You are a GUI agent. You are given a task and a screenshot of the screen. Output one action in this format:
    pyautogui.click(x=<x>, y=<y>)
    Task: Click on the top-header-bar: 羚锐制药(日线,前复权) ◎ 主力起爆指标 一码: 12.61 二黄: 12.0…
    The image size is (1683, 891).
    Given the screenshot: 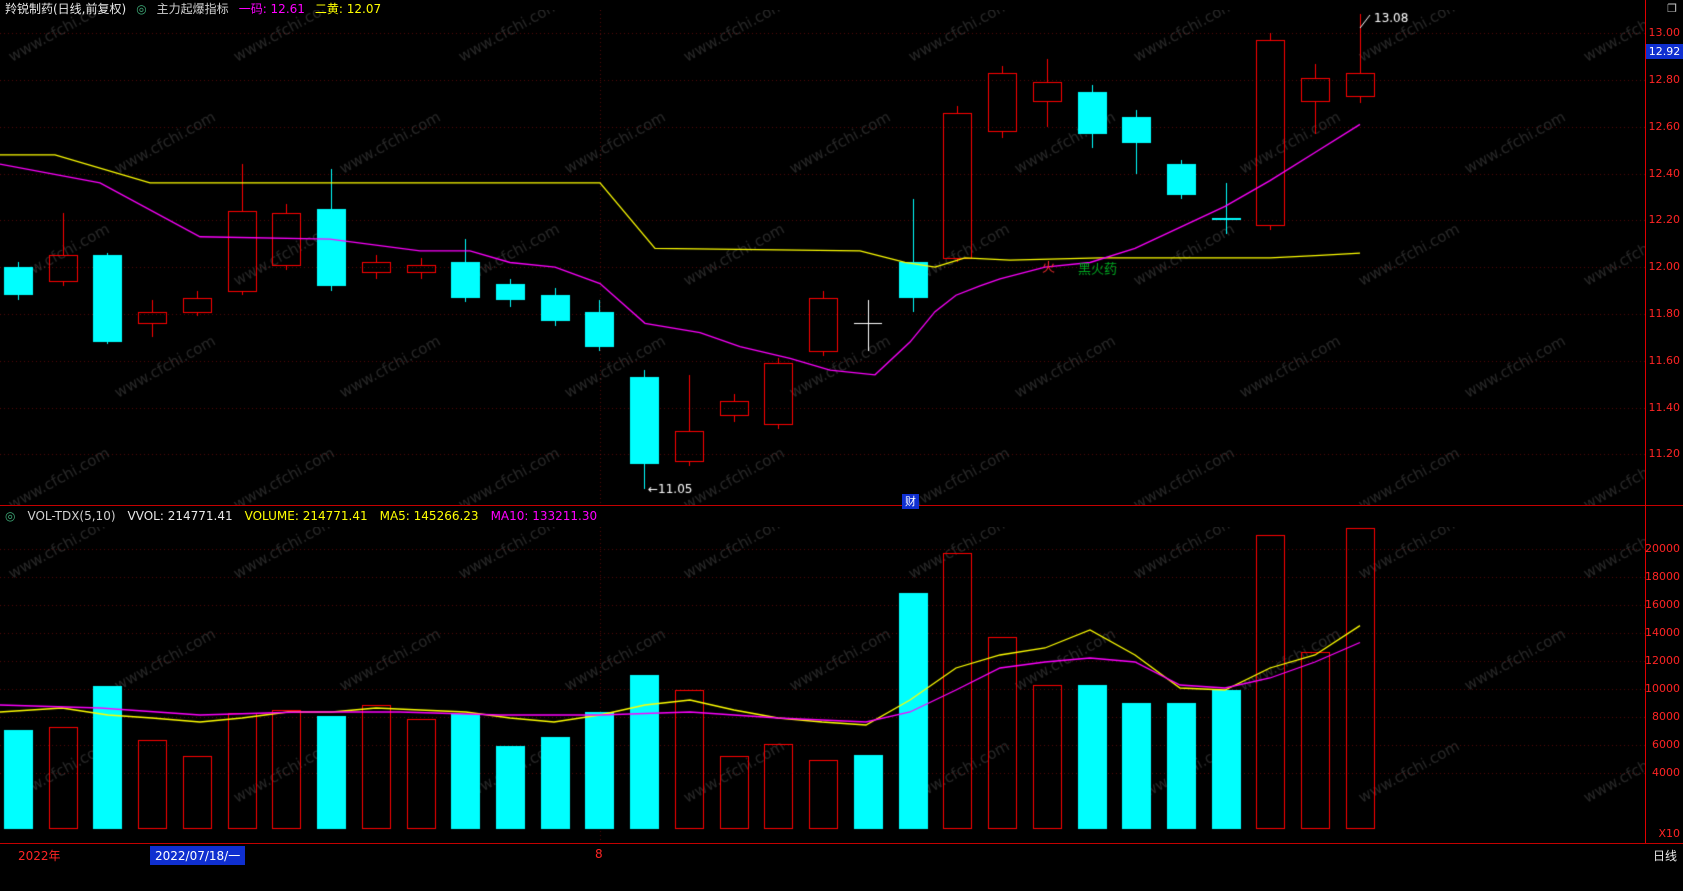 What is the action you would take?
    pyautogui.click(x=841, y=9)
    